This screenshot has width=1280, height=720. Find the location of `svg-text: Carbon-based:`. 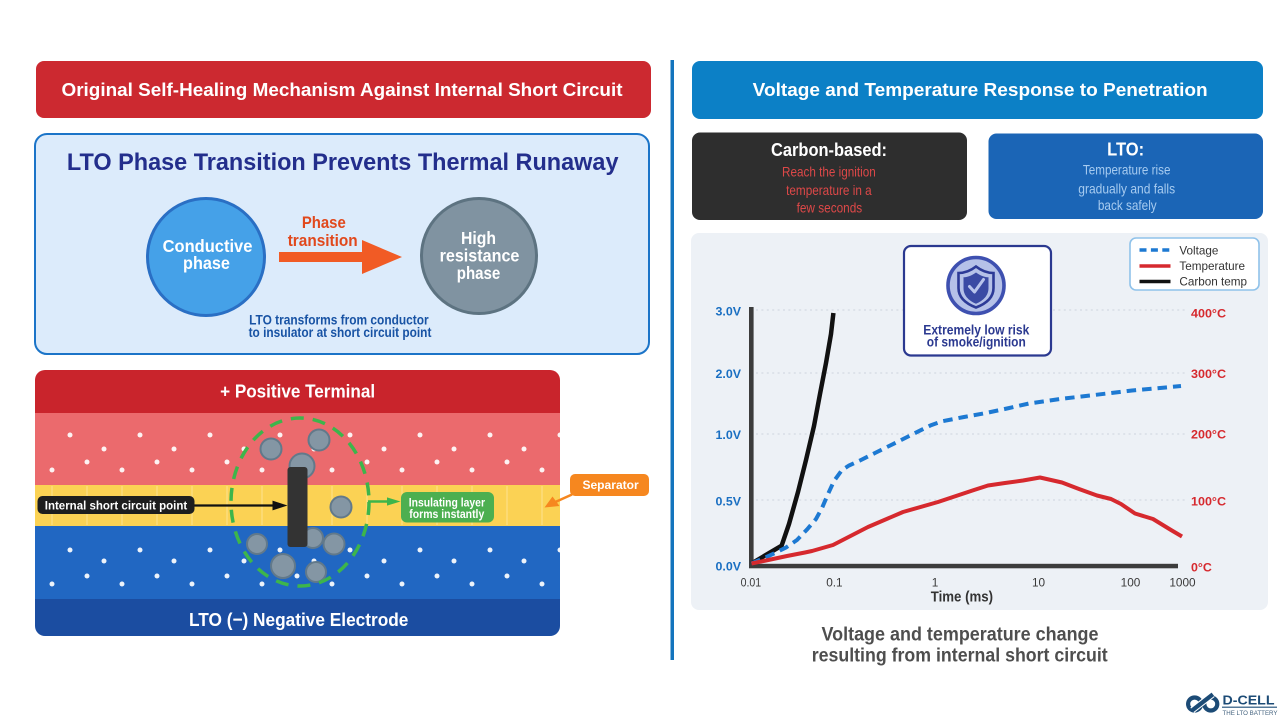

svg-text: Carbon-based: is located at coordinates (829, 150).